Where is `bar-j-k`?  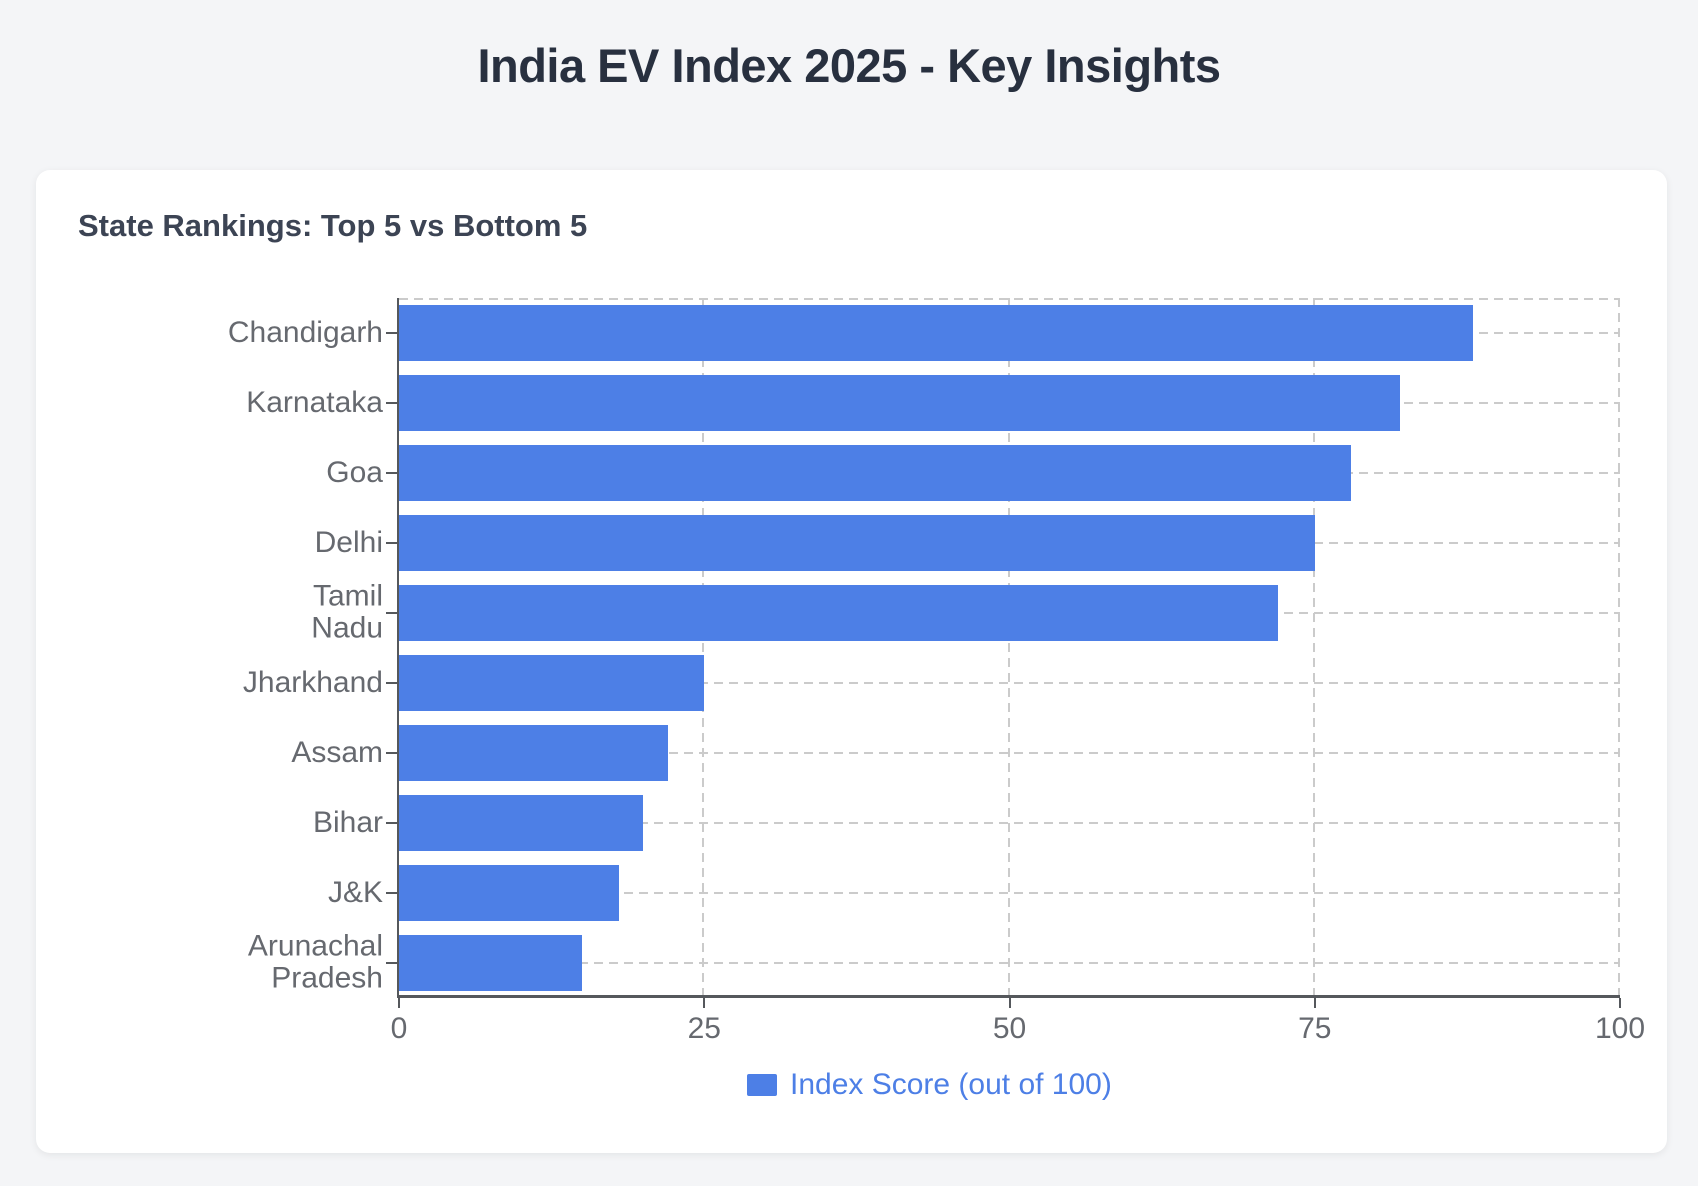 bar-j-k is located at coordinates (509, 893).